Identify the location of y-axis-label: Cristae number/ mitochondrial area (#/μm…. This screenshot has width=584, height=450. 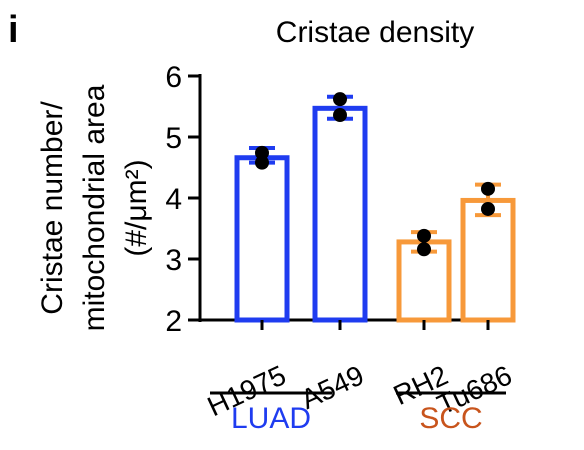
(94, 207).